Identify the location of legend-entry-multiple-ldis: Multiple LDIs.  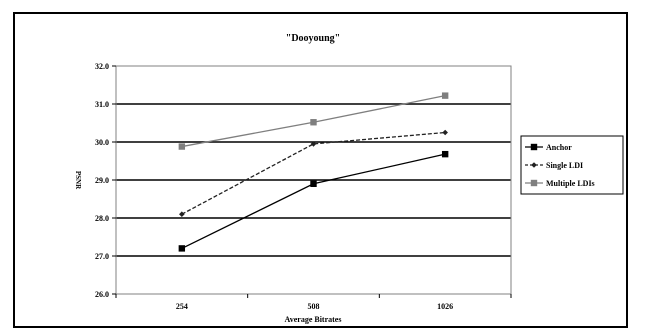
(560, 183).